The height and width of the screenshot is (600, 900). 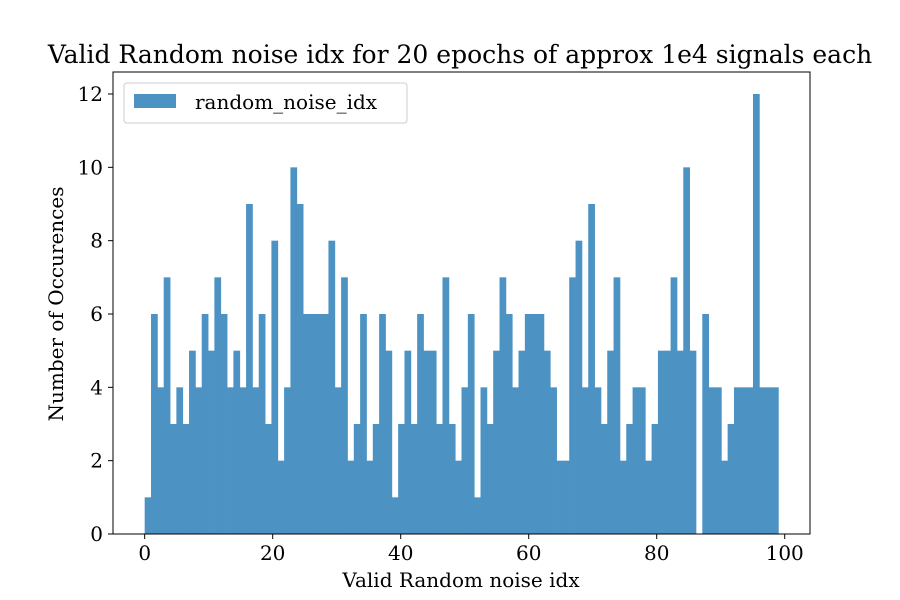 What do you see at coordinates (528, 553) in the screenshot?
I see `x-tick-label: 60` at bounding box center [528, 553].